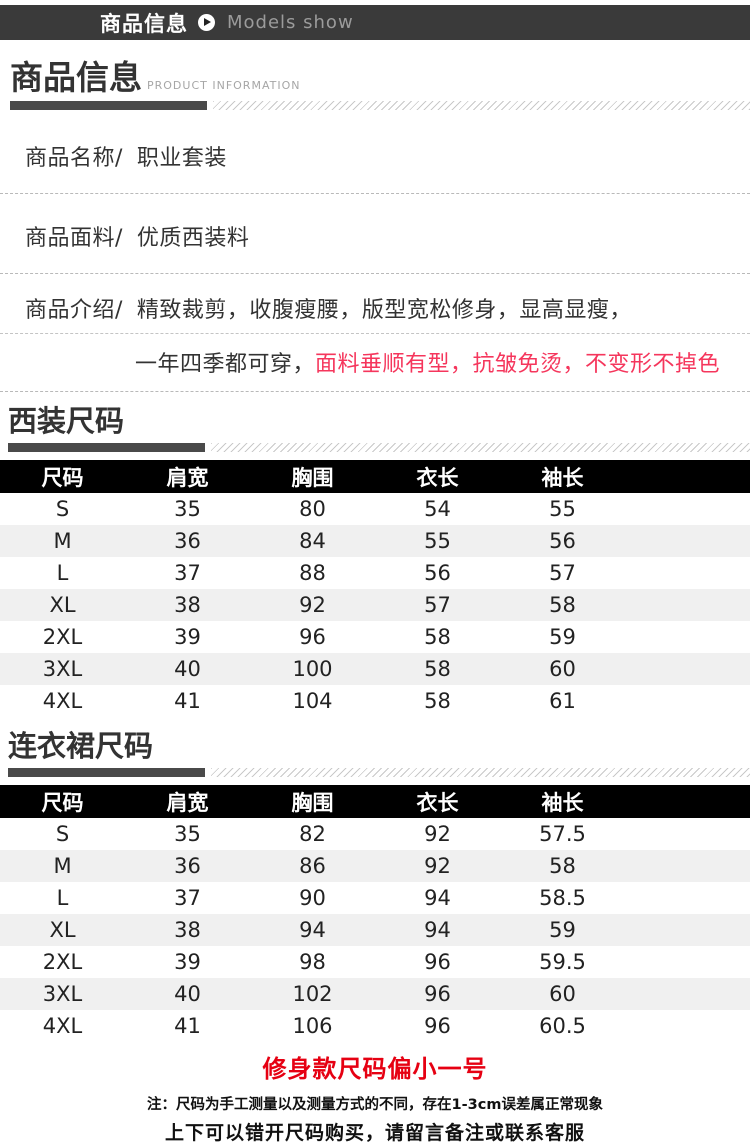 This screenshot has width=750, height=1145. Describe the element at coordinates (375, 152) in the screenshot. I see `info-row-product-name: 商品名称/职业套装` at that location.